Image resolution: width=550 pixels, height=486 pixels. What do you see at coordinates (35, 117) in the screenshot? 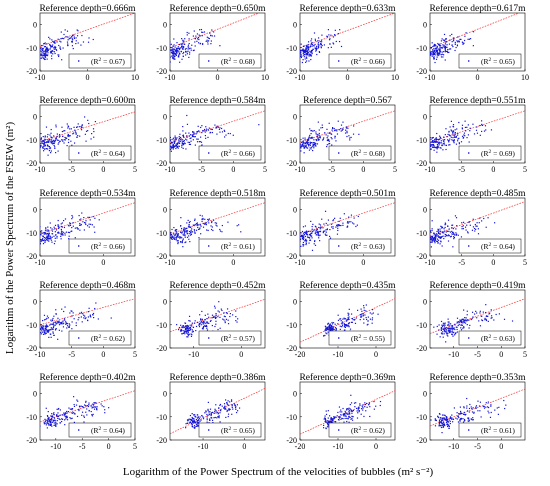
I see `y-tick-label: 0` at bounding box center [35, 117].